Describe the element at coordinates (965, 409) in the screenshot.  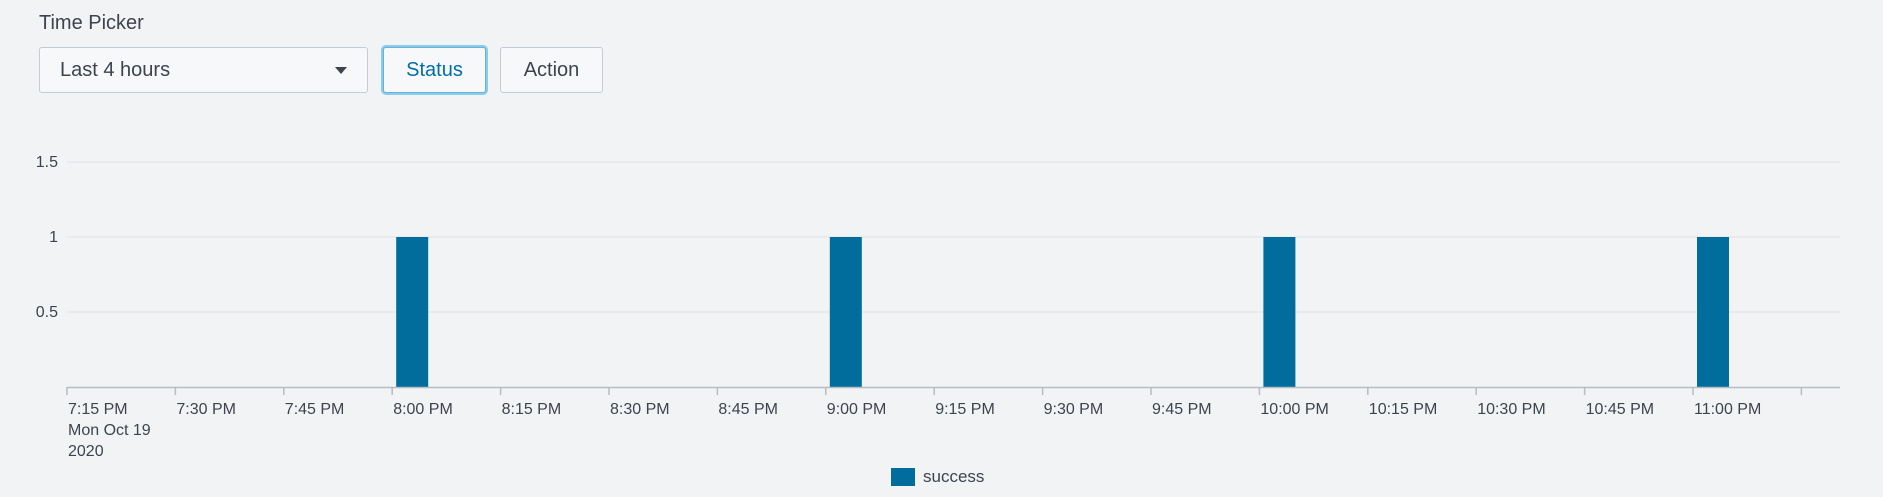
I see `x-tick-label: 9:15 PM` at that location.